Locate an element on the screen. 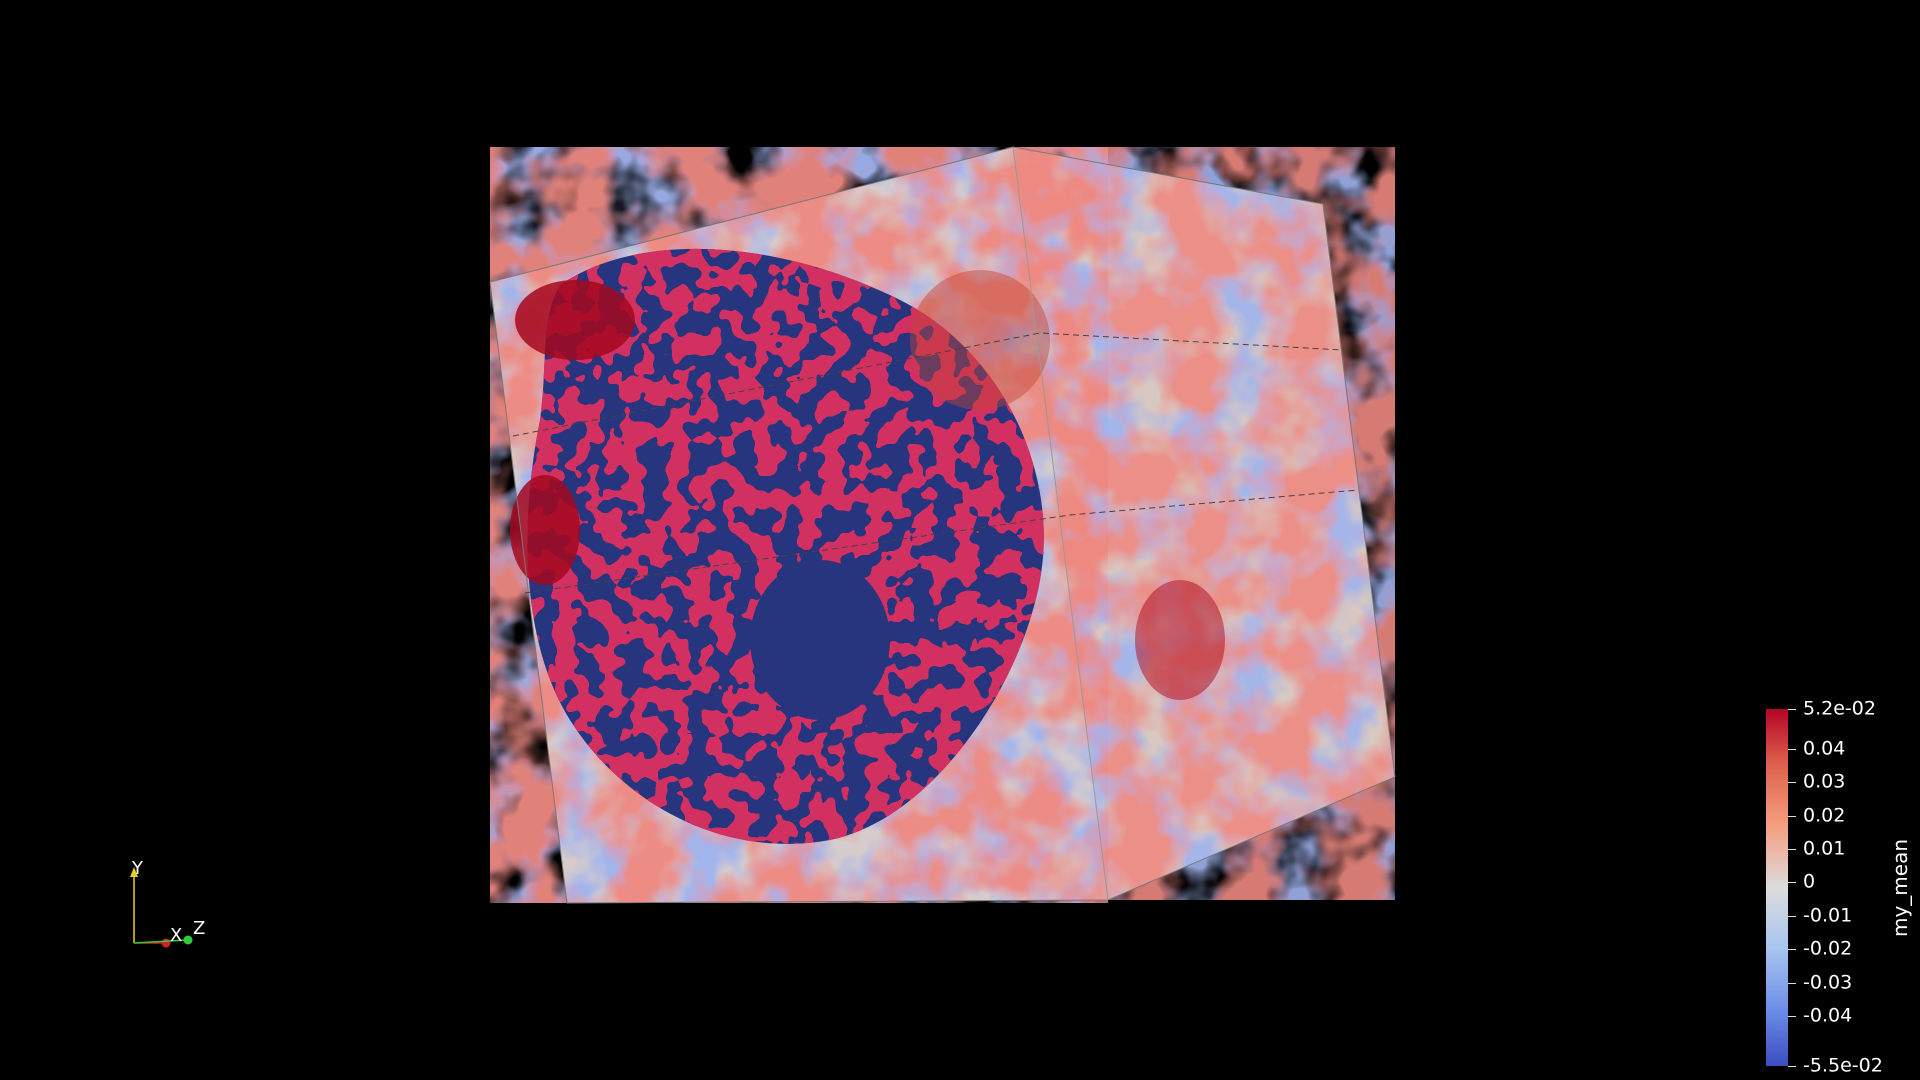 This screenshot has width=1920, height=1080. axis-z-label: Z is located at coordinates (199, 928).